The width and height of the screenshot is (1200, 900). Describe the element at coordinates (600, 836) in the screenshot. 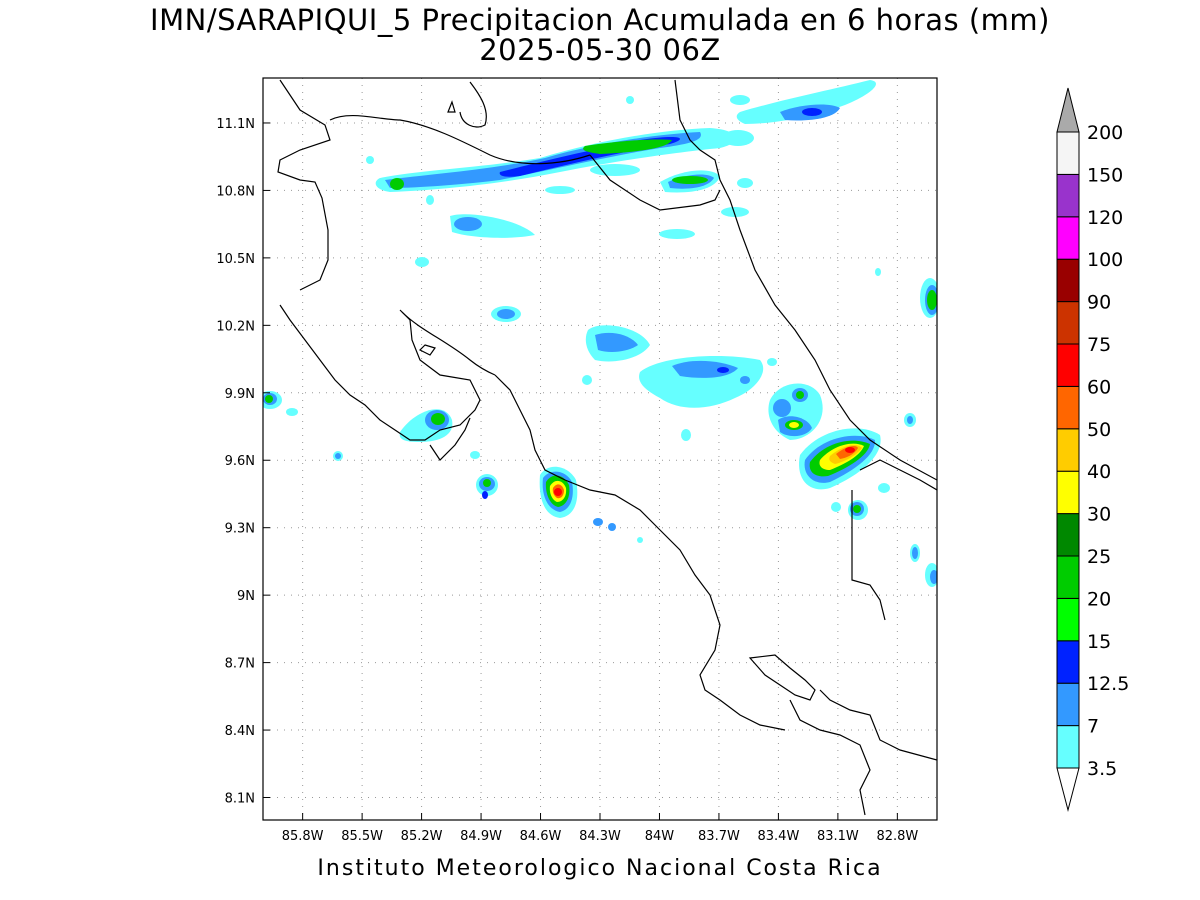

I see `lon-tick-label: 84.3W` at that location.